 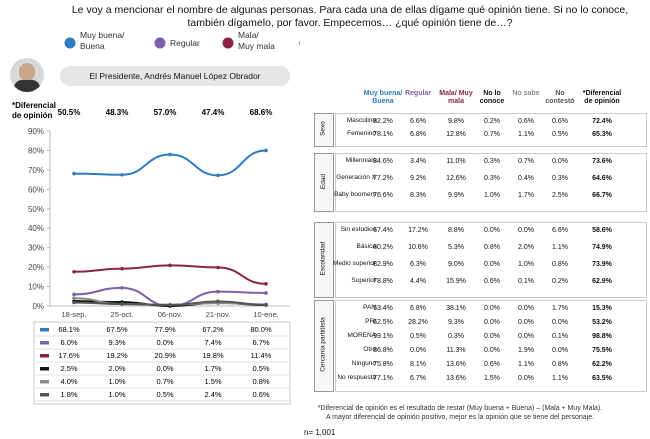 I want to click on table-value: 2.4%, so click(x=212, y=394).